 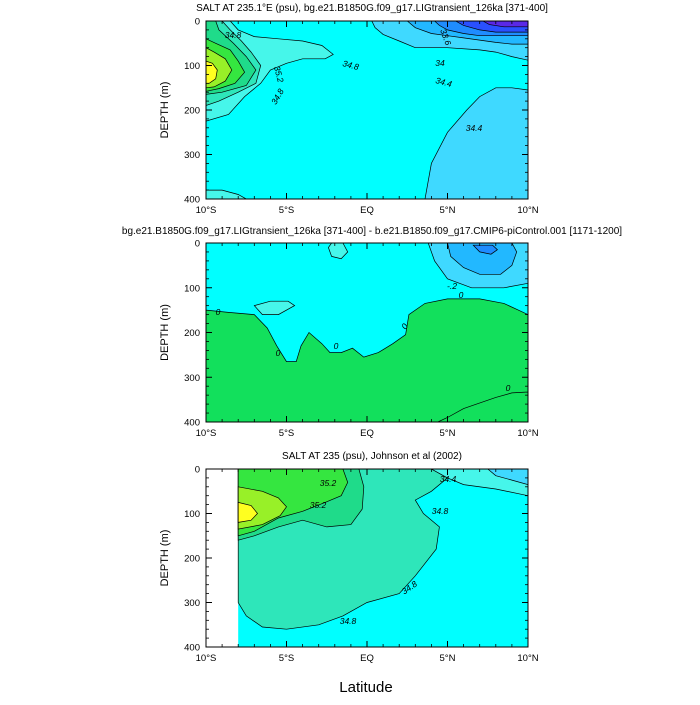 What do you see at coordinates (192, 559) in the screenshot?
I see `panel-3-y-tick-label: 200` at bounding box center [192, 559].